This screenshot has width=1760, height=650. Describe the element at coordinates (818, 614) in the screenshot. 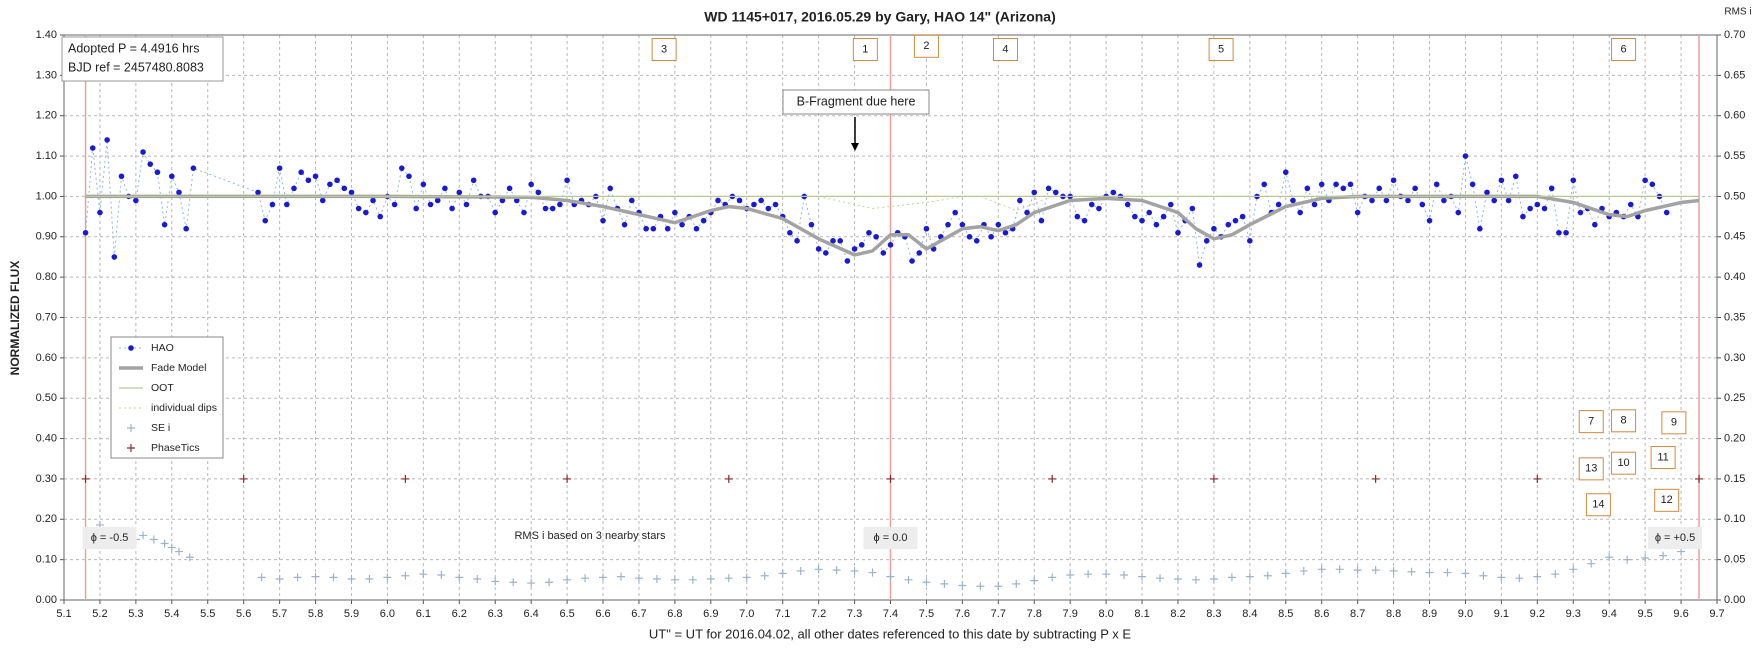

I see `x-tick-label: 7.2` at that location.